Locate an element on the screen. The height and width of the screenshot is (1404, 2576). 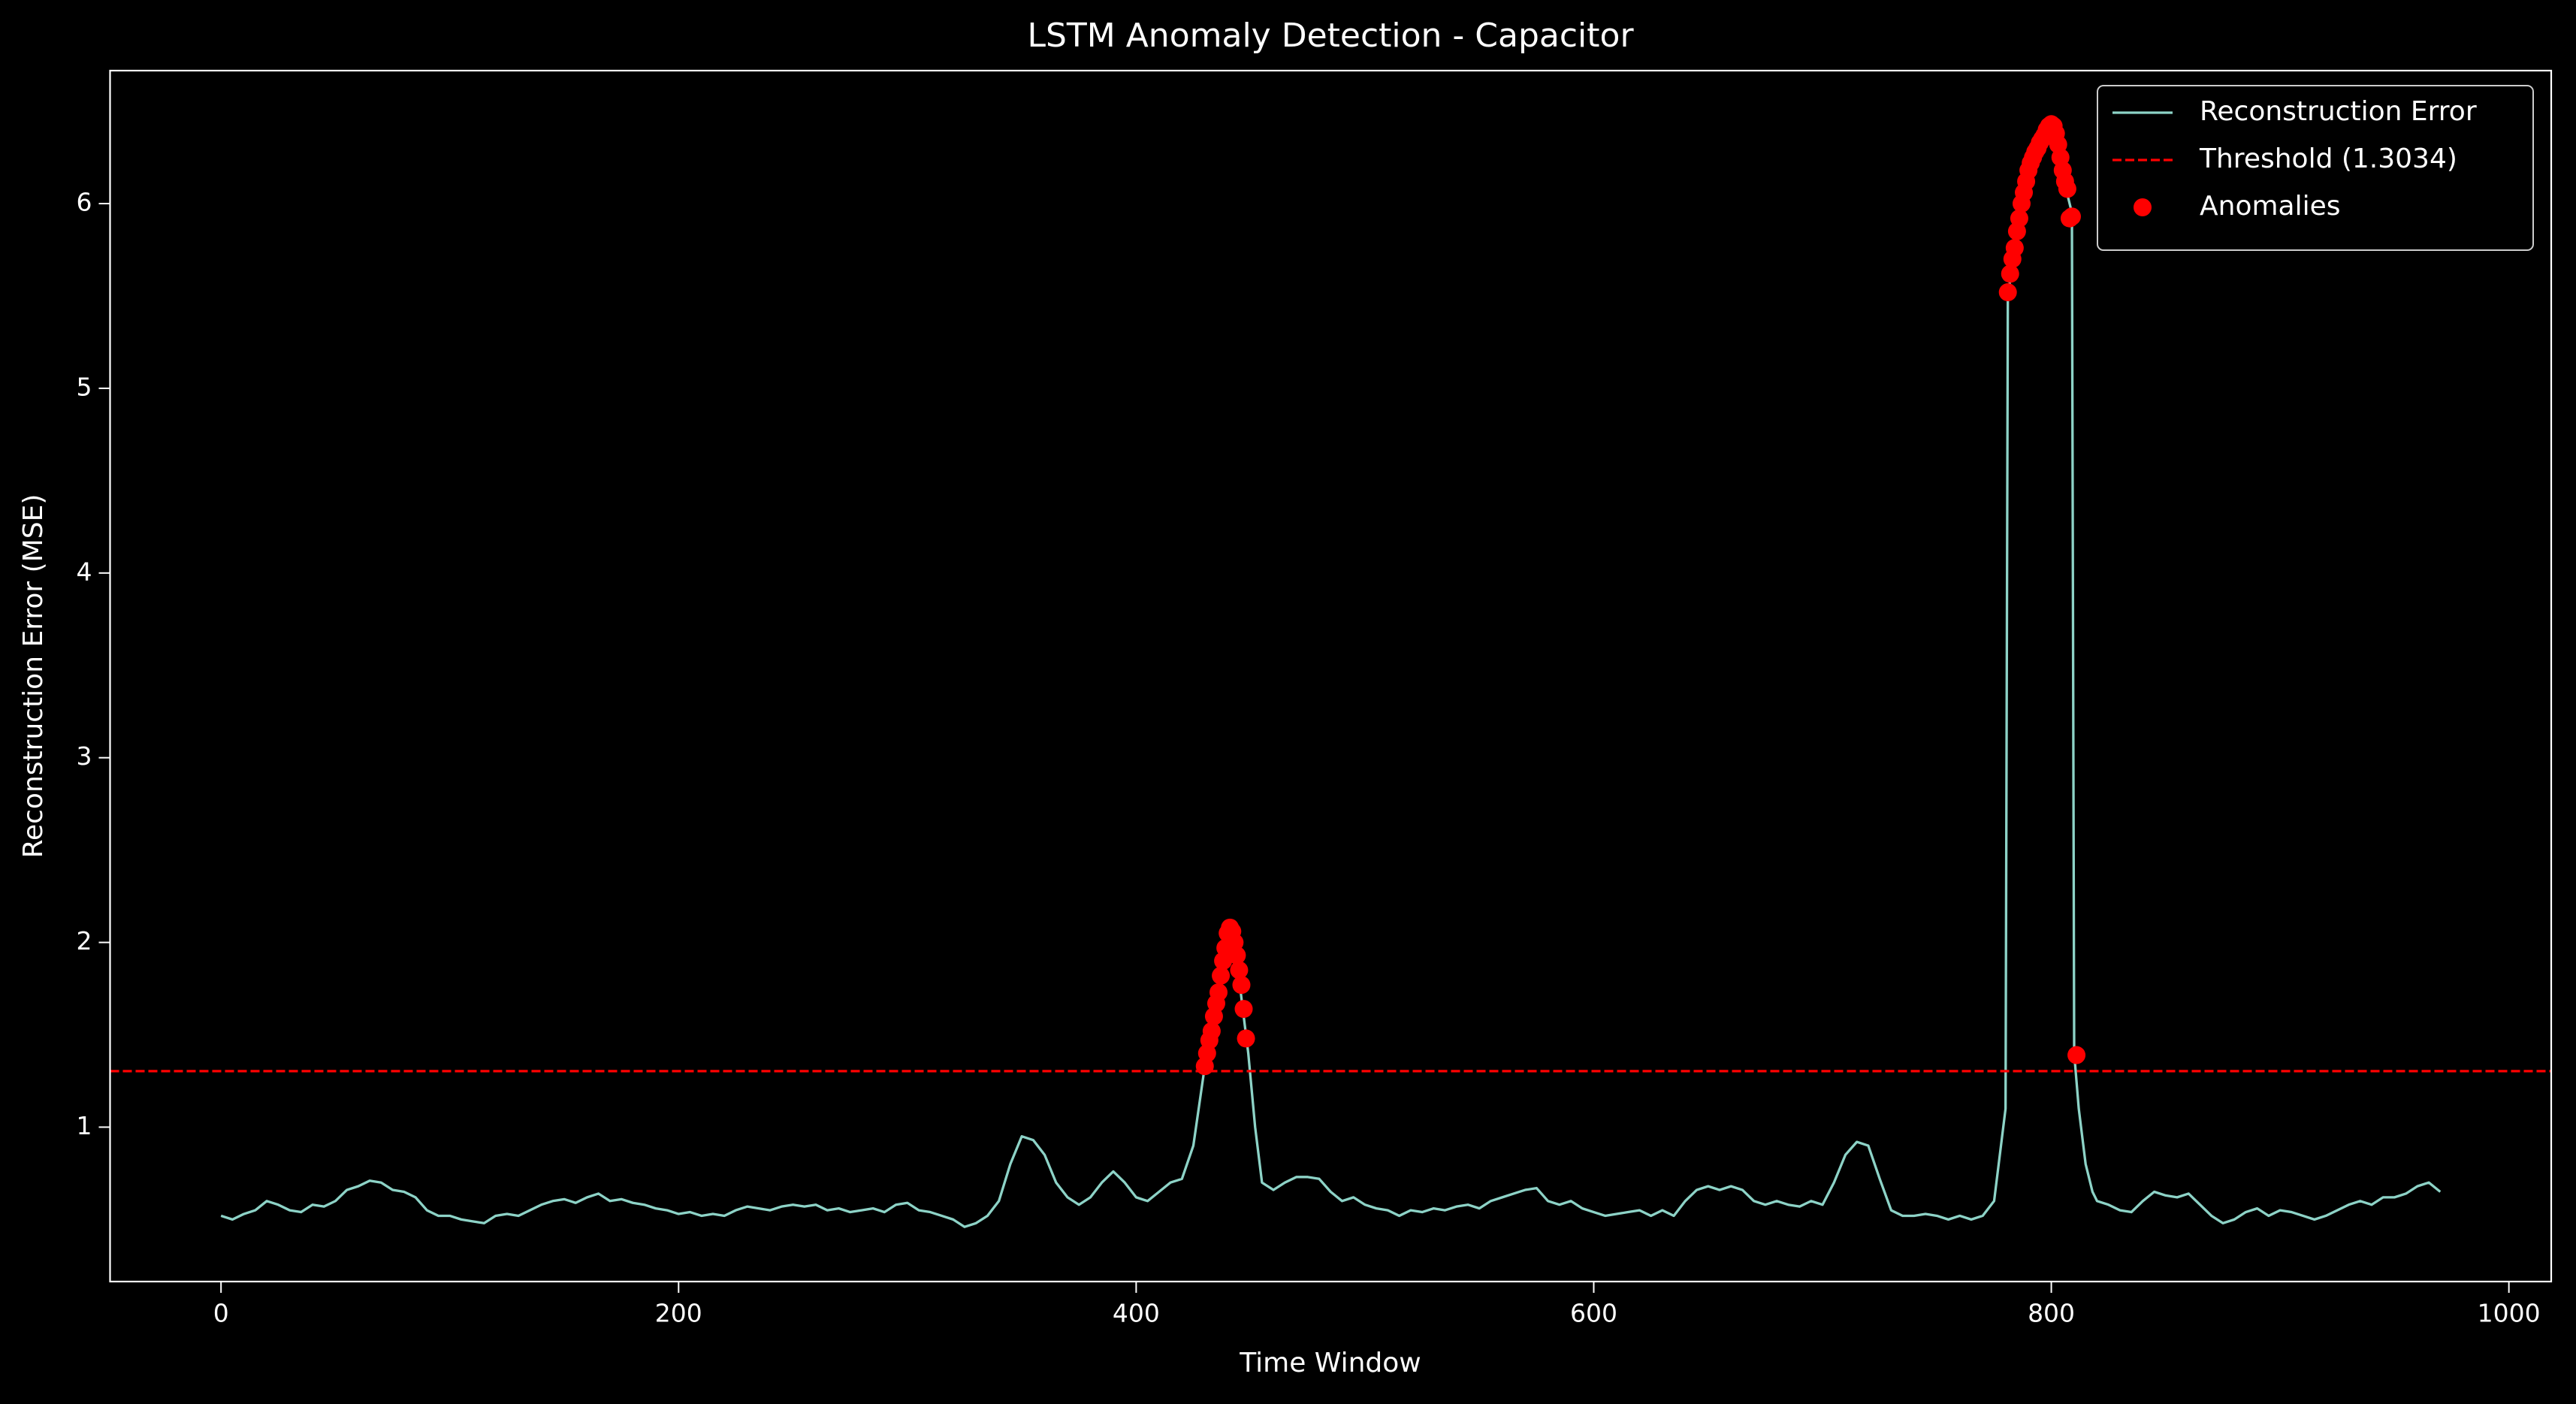
x-tick-label: 800 is located at coordinates (2051, 1313).